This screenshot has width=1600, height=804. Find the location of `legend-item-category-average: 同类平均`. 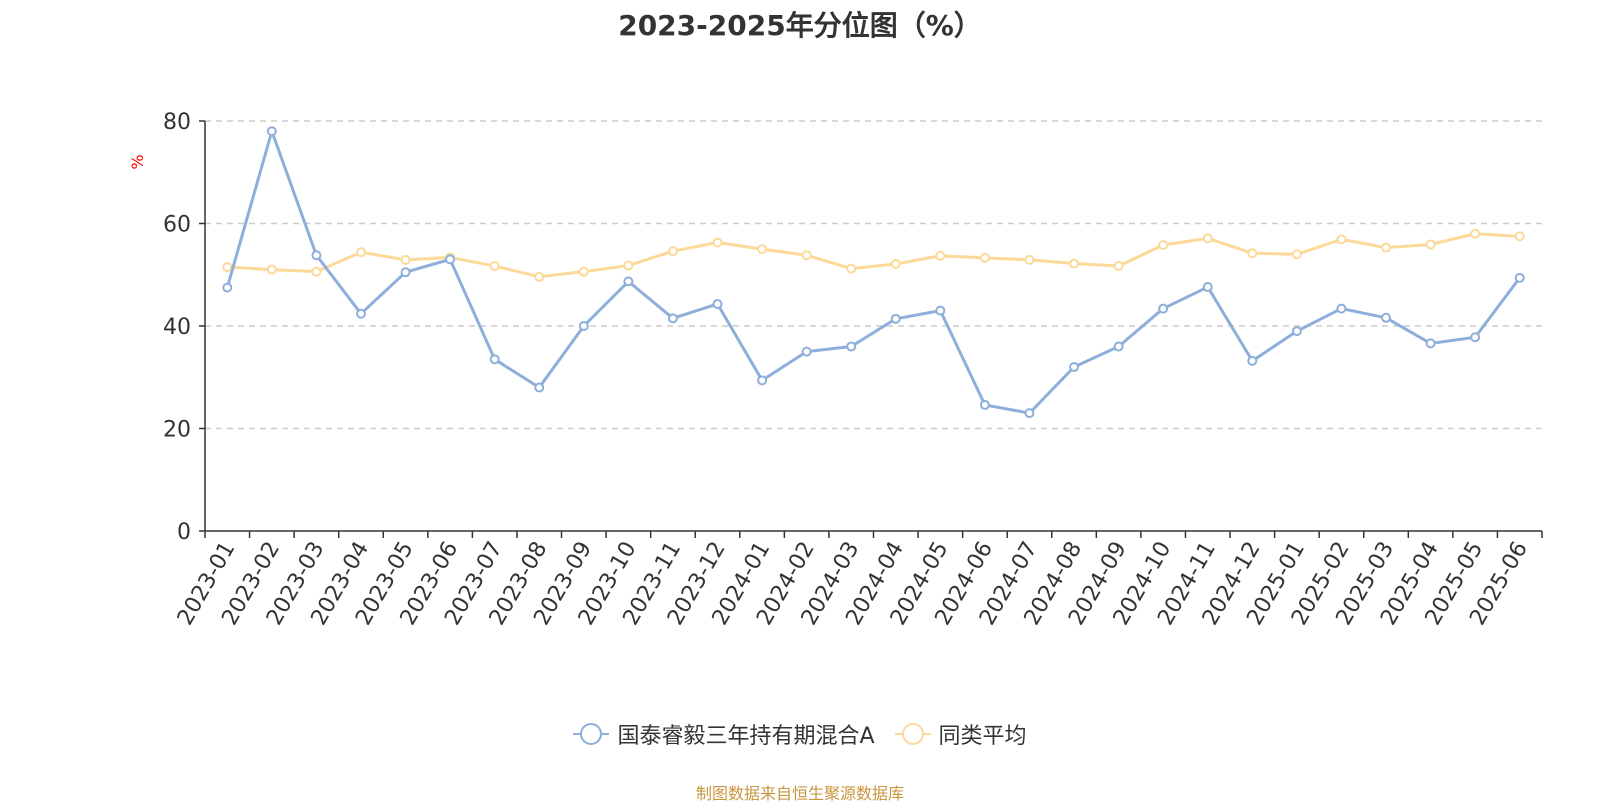

legend-item-category-average: 同类平均 is located at coordinates (960, 734).